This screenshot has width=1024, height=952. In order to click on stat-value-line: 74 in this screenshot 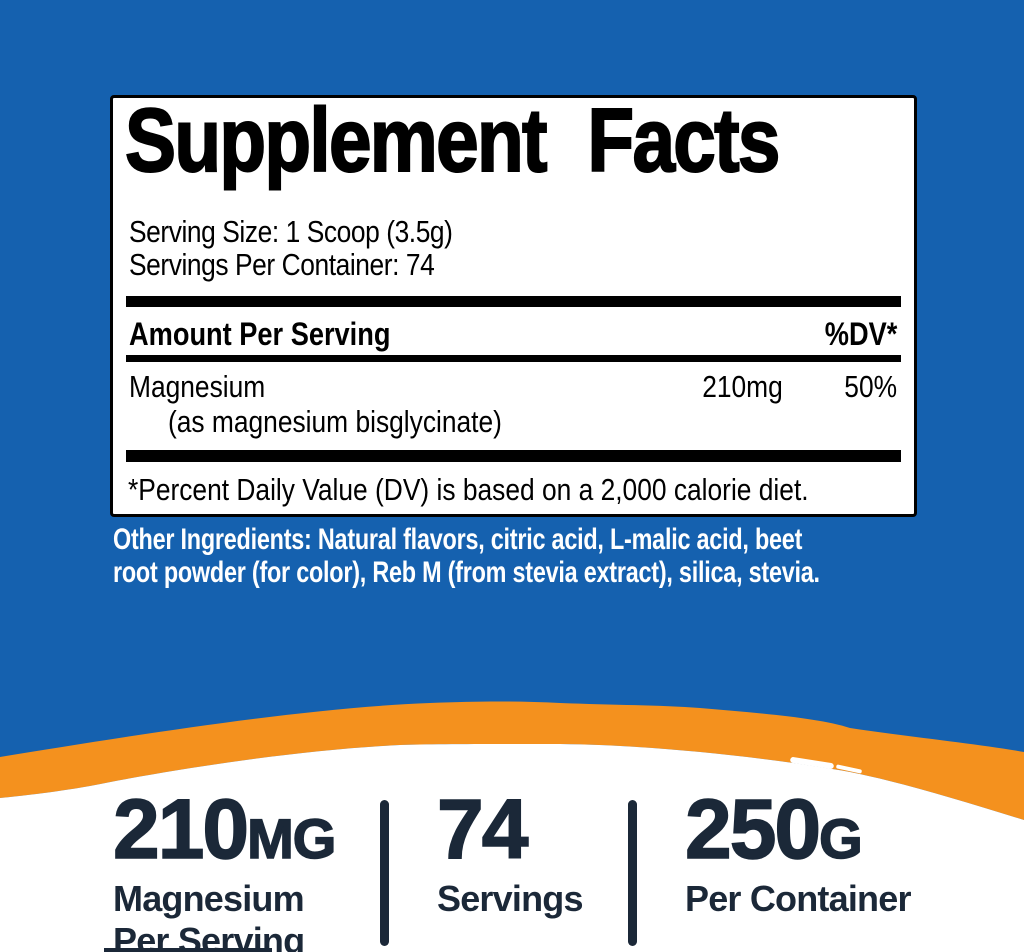, I will do `click(509, 833)`.